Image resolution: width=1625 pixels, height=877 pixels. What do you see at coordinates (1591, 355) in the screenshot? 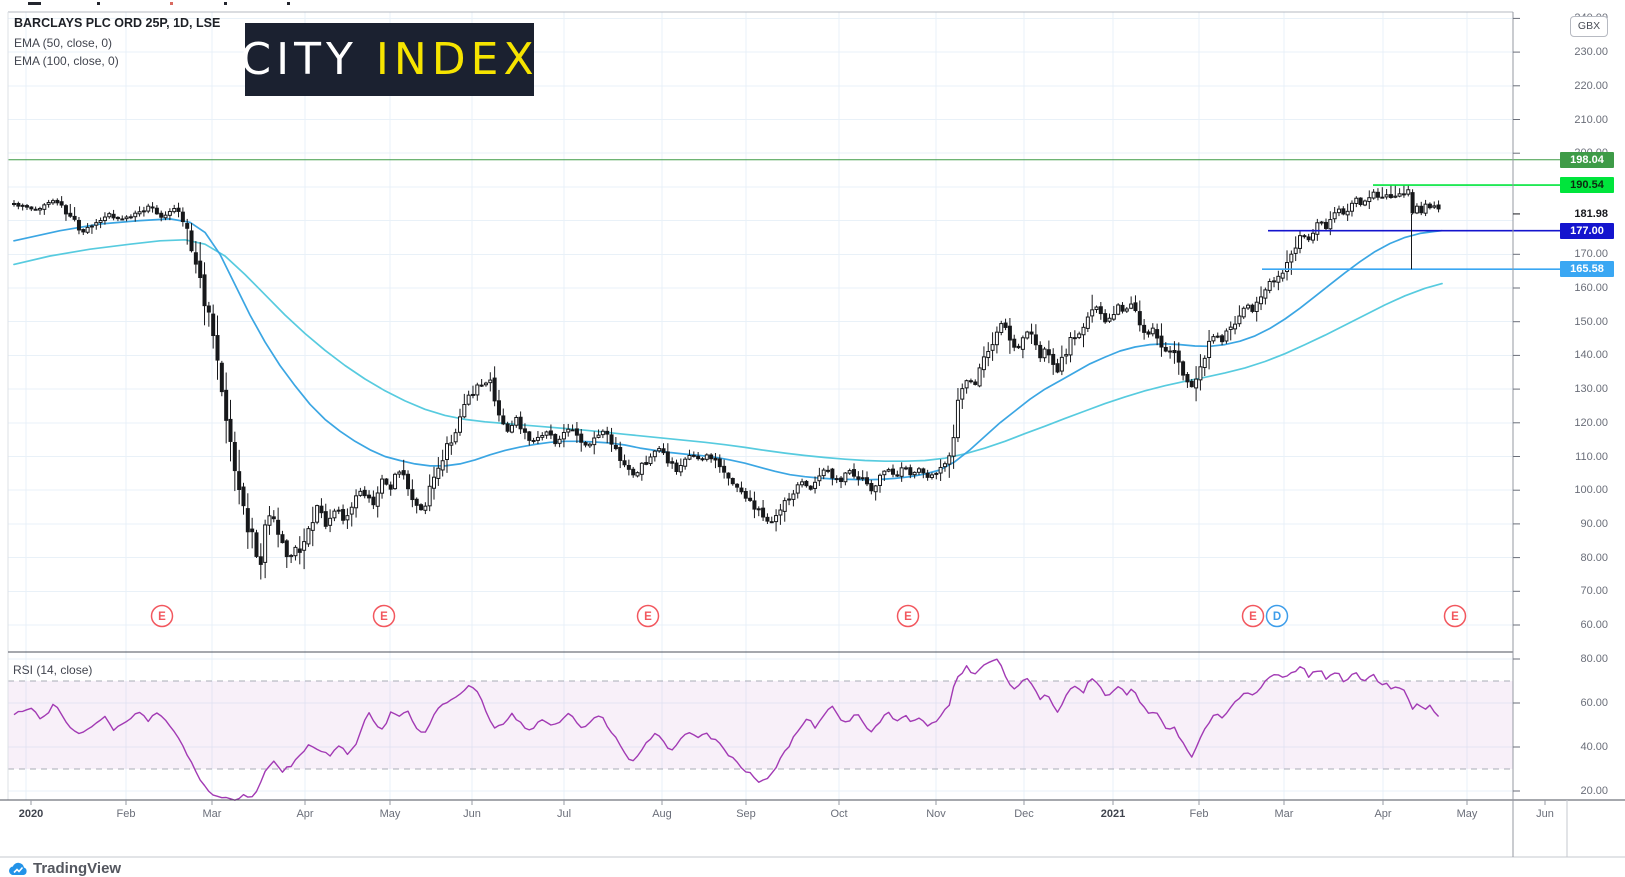
I see `price-tick-label: 140.00` at bounding box center [1591, 355].